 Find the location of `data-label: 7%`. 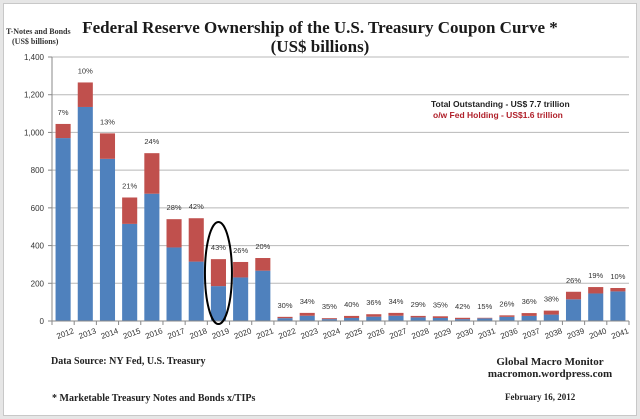

data-label: 7% is located at coordinates (63, 112).